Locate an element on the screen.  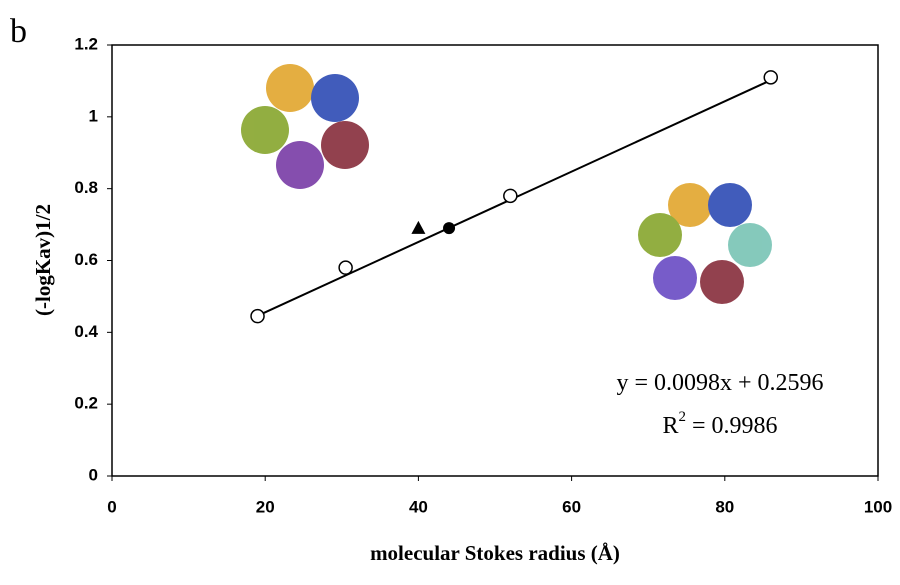
r-squared: R2 = 0.9986 is located at coordinates (719, 424).